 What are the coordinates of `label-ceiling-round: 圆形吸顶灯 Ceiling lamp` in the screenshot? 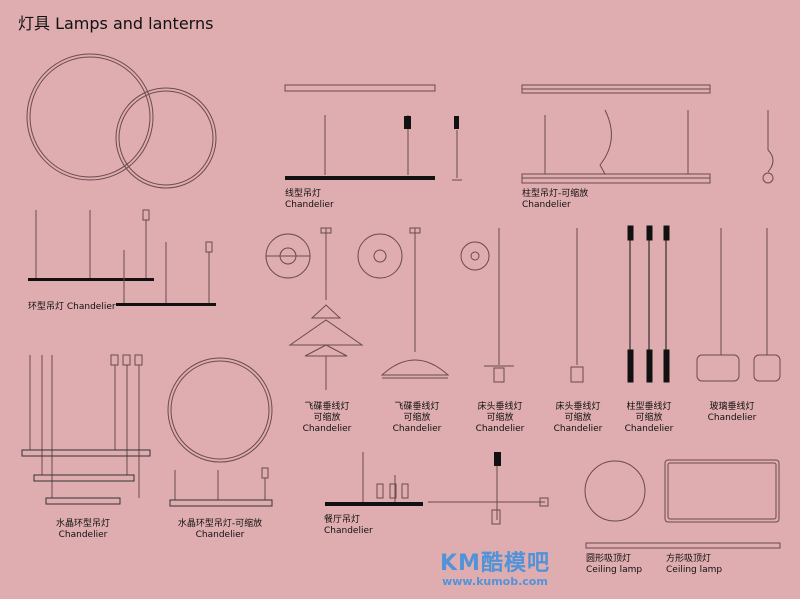 It's located at (614, 565).